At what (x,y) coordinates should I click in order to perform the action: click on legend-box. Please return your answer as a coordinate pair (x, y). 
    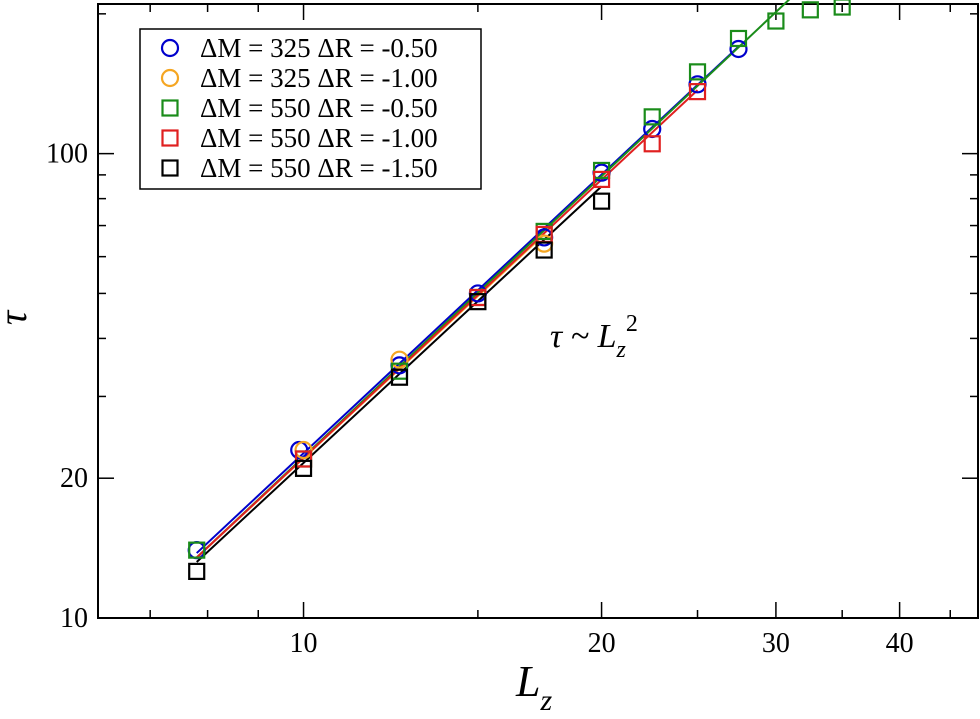
    Looking at the image, I should click on (310, 109).